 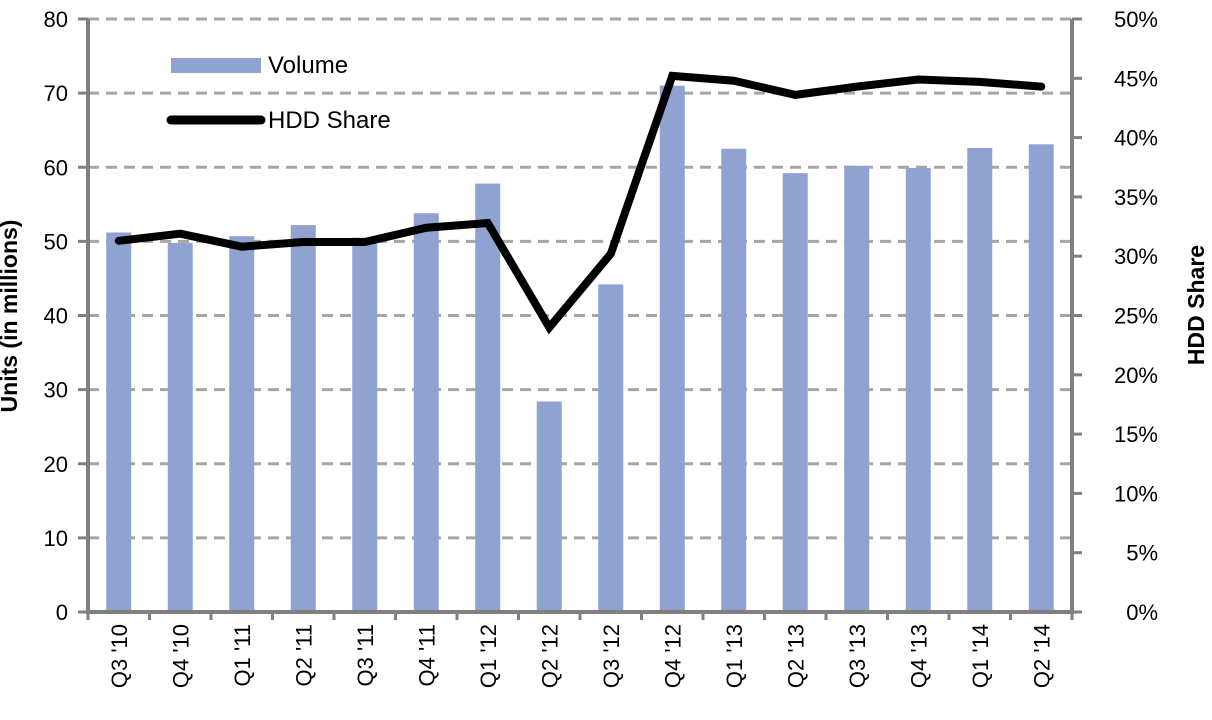 I want to click on y-tick-label: 60, so click(x=56, y=167).